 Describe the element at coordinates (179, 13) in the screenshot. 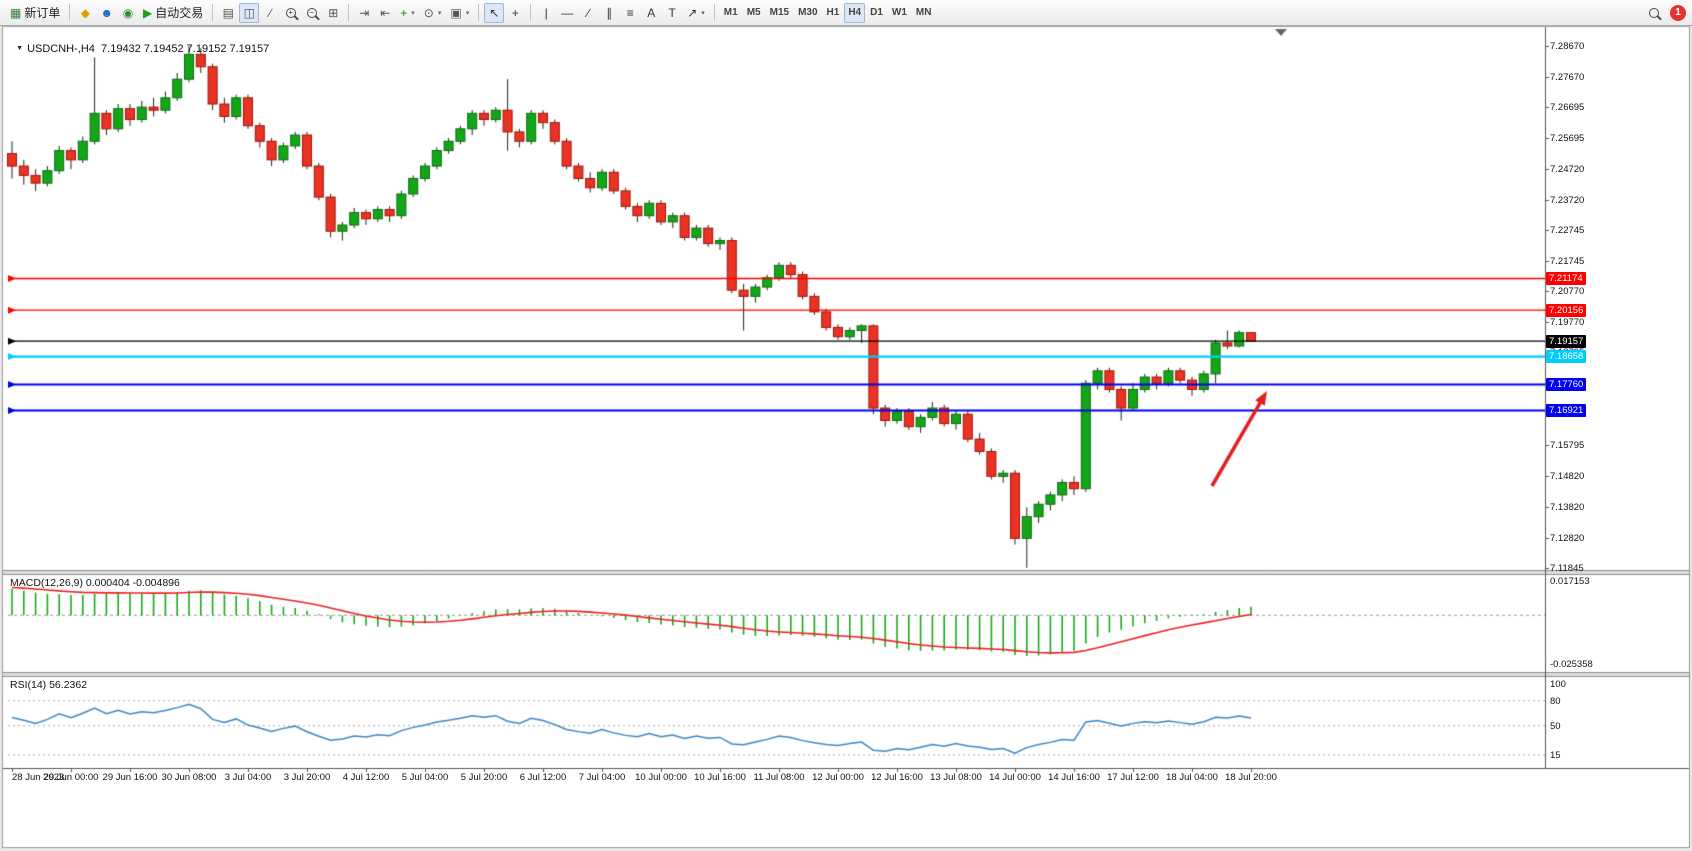

I see `autotrade-button-label: 自动交易` at that location.